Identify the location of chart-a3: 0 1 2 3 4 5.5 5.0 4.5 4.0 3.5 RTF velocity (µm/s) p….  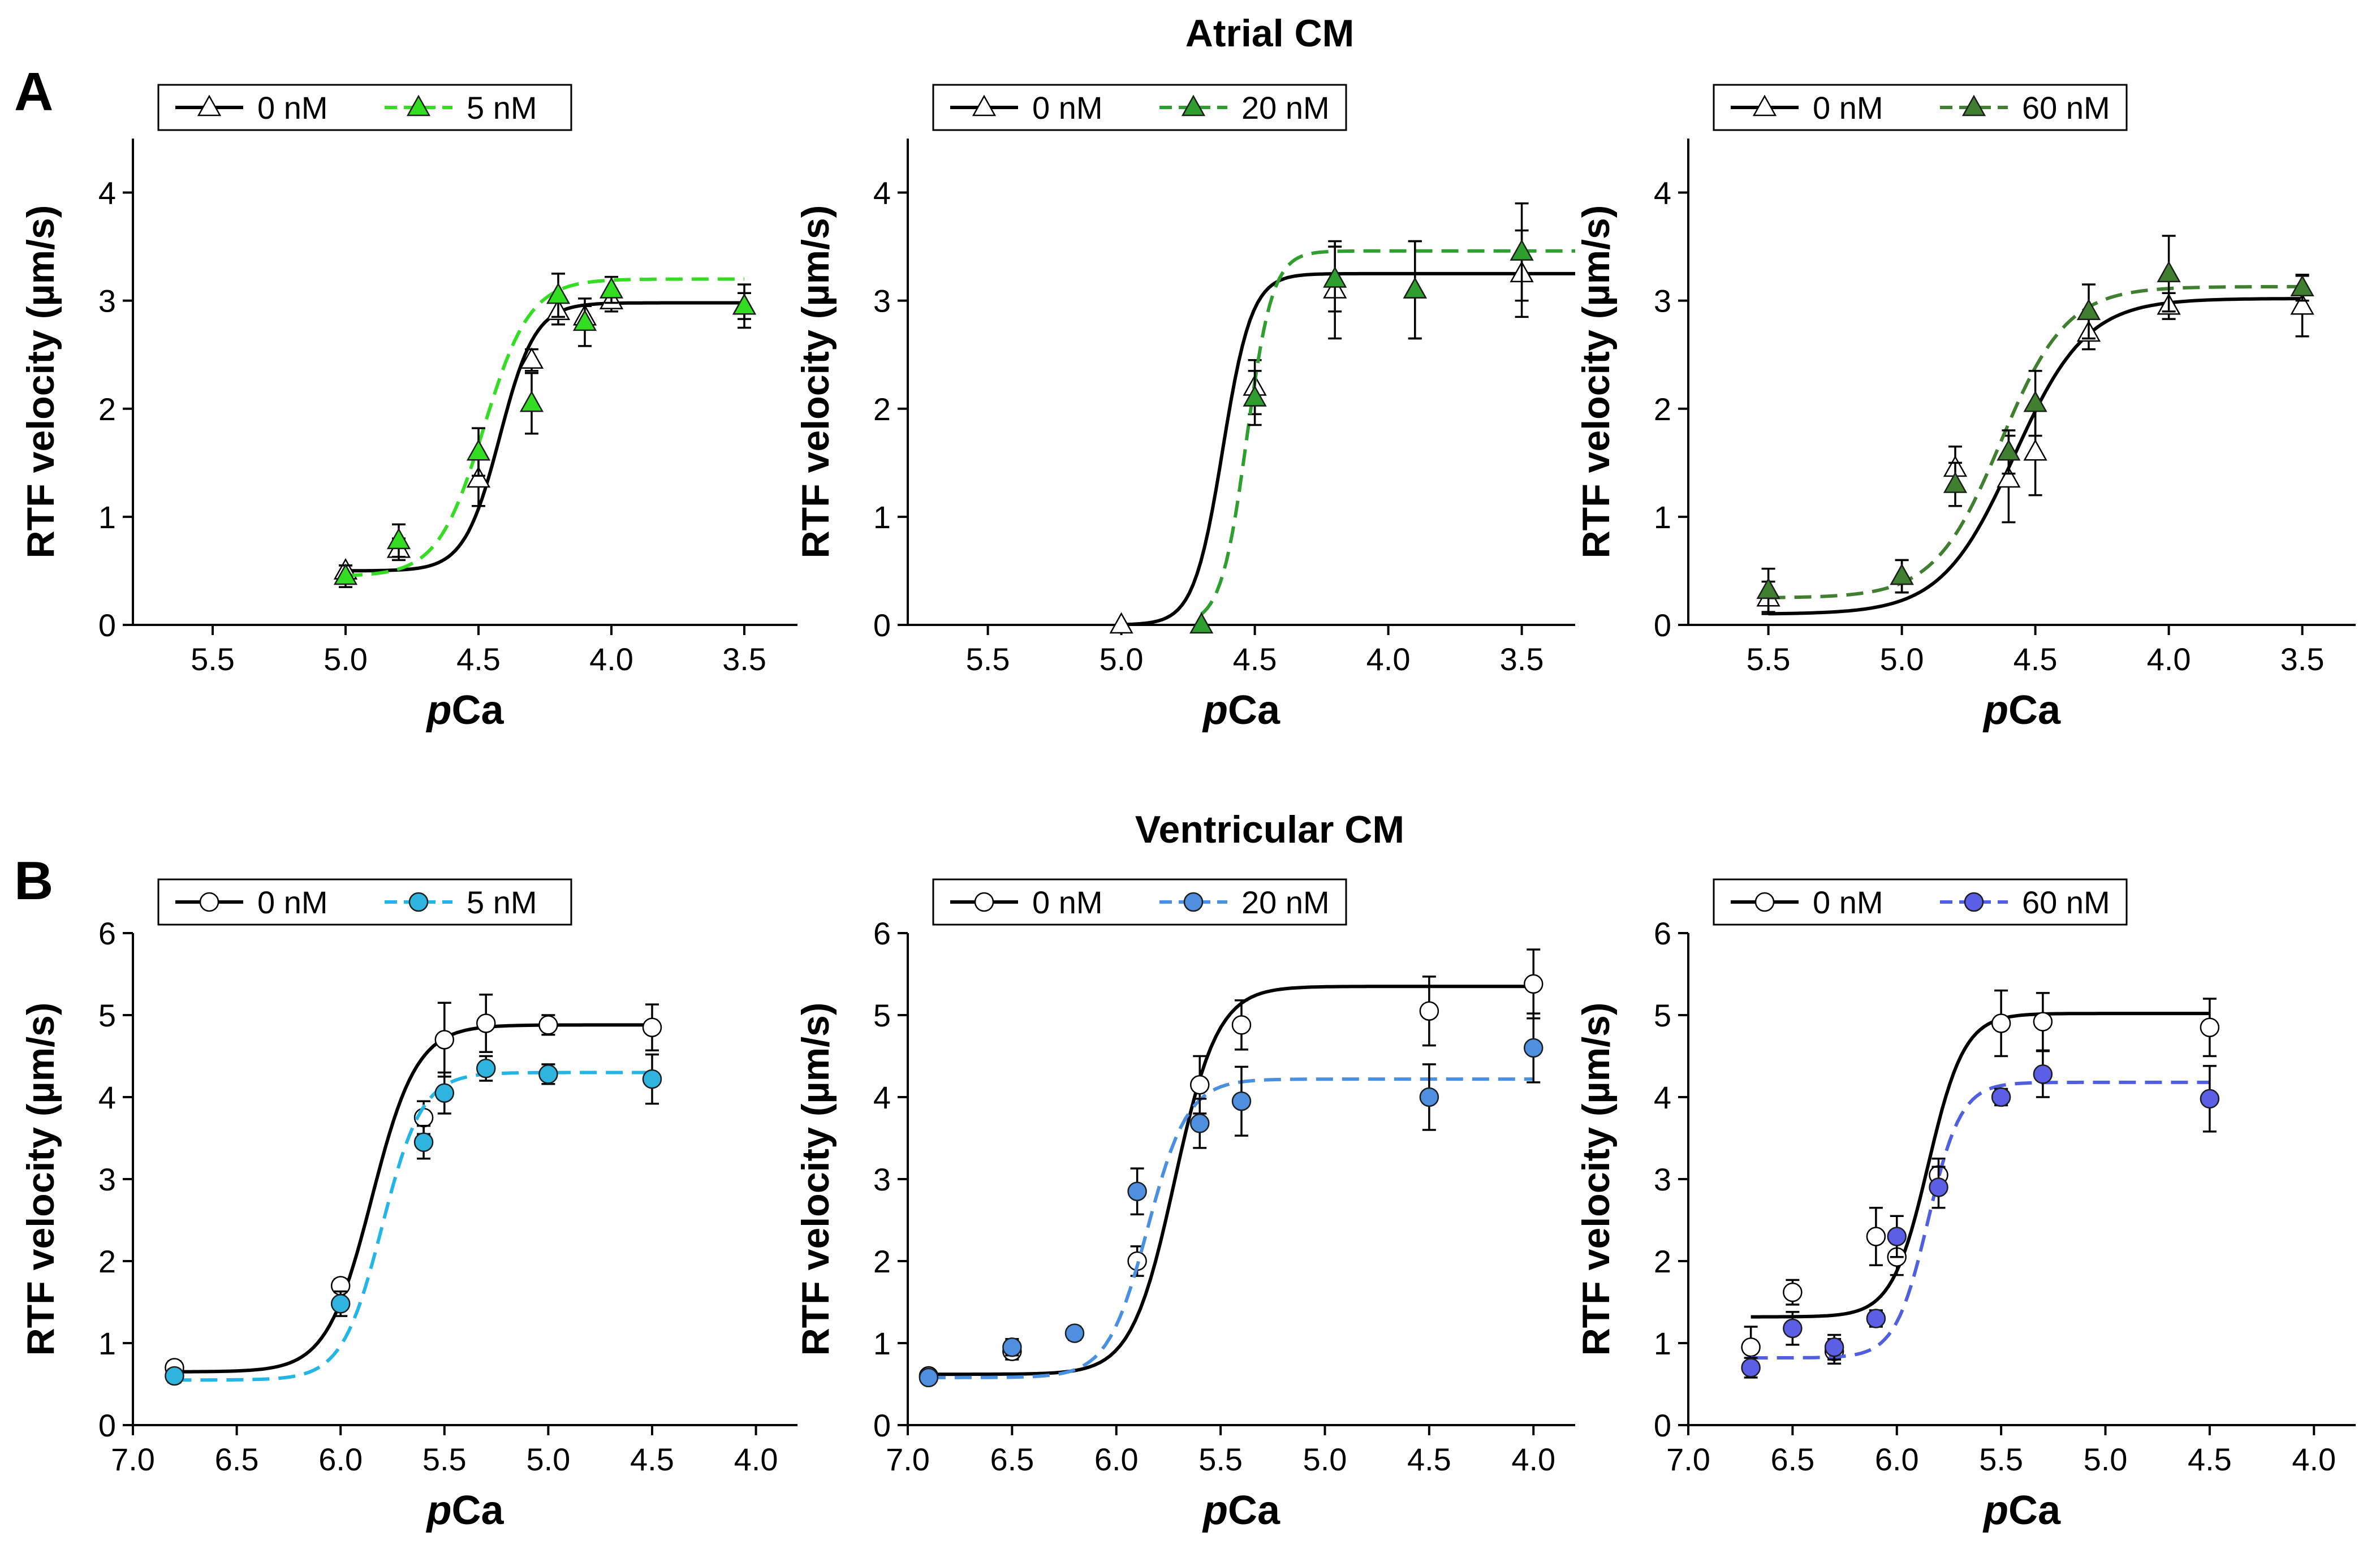
(1965, 409).